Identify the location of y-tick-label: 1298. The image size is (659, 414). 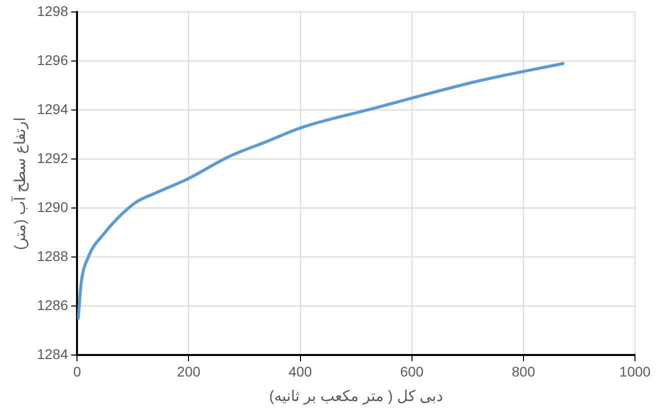
(52, 10).